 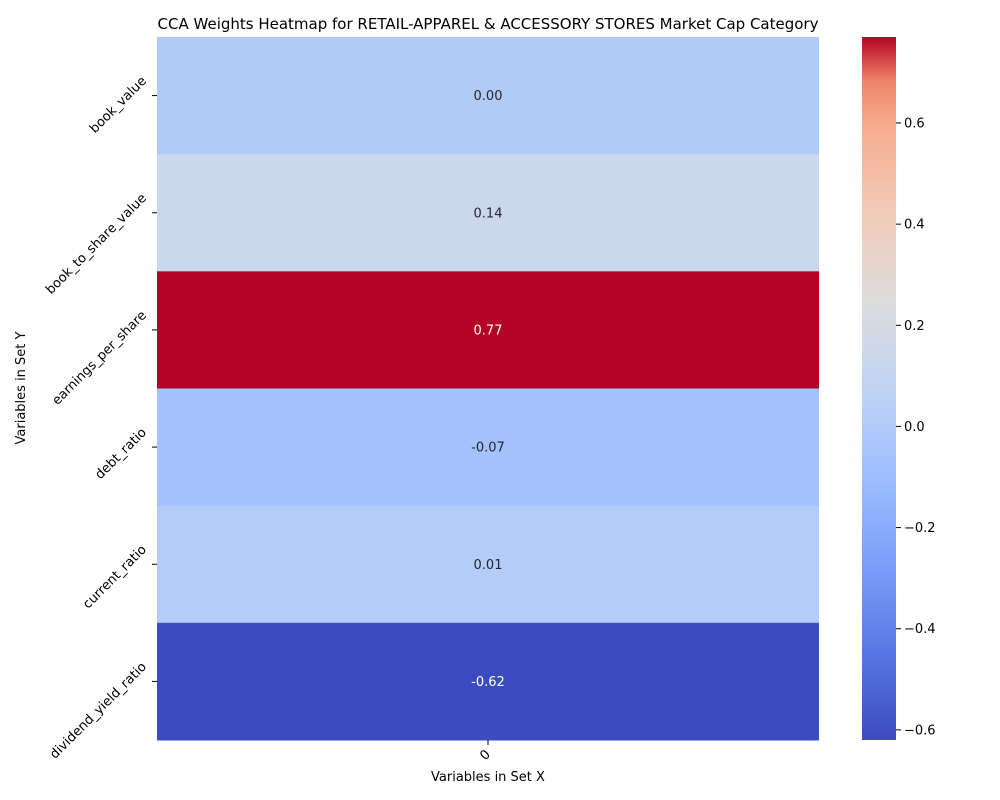 I want to click on cell-value-label: 0.14, so click(x=488, y=213).